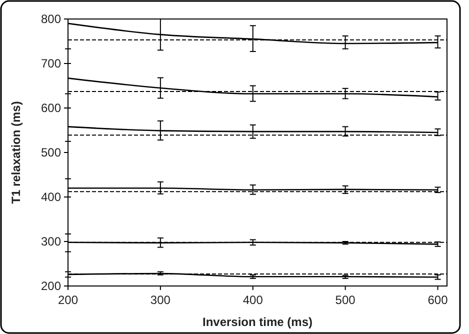  Describe the element at coordinates (68, 300) in the screenshot. I see `x-tick-label: 200` at that location.